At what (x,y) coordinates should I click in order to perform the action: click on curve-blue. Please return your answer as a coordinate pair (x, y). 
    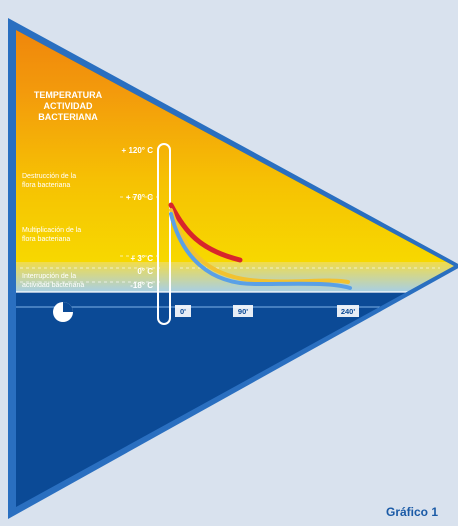
    Looking at the image, I should click on (260, 251).